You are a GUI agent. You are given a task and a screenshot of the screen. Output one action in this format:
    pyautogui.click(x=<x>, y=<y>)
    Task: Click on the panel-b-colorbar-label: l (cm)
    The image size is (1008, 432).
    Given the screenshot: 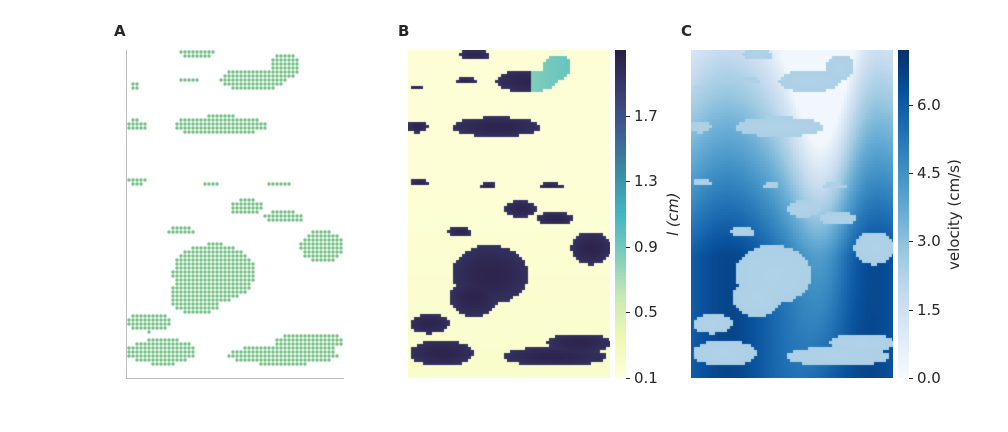 What is the action you would take?
    pyautogui.click(x=673, y=214)
    